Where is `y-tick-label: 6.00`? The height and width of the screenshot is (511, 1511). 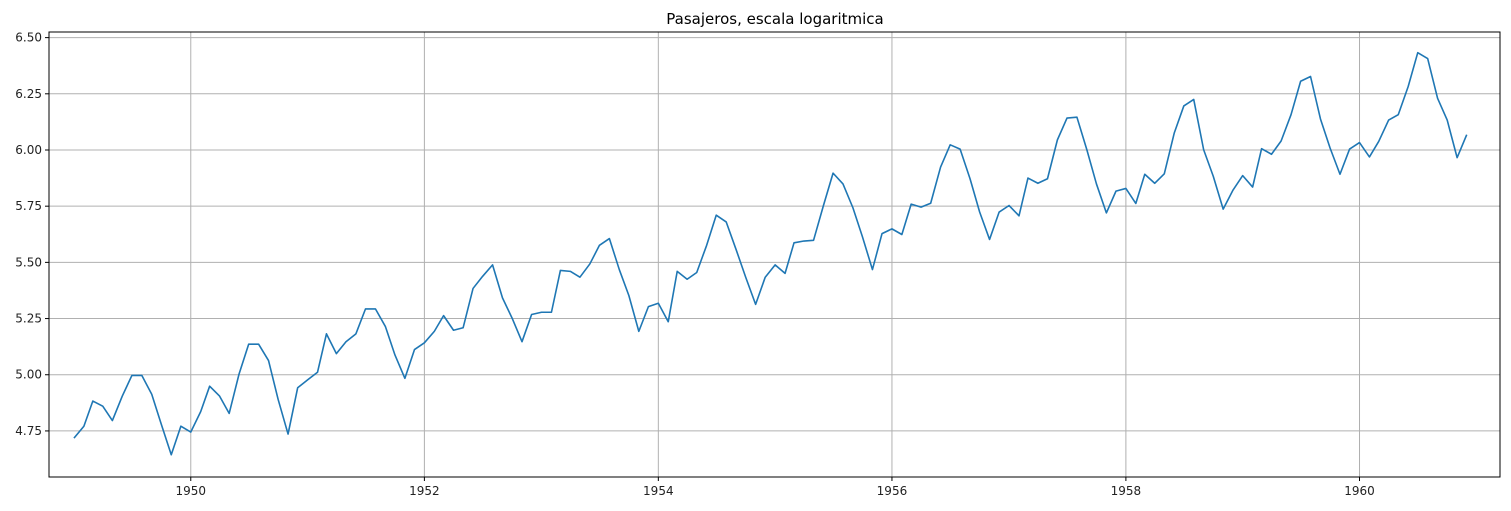 y-tick-label: 6.00 is located at coordinates (28, 150).